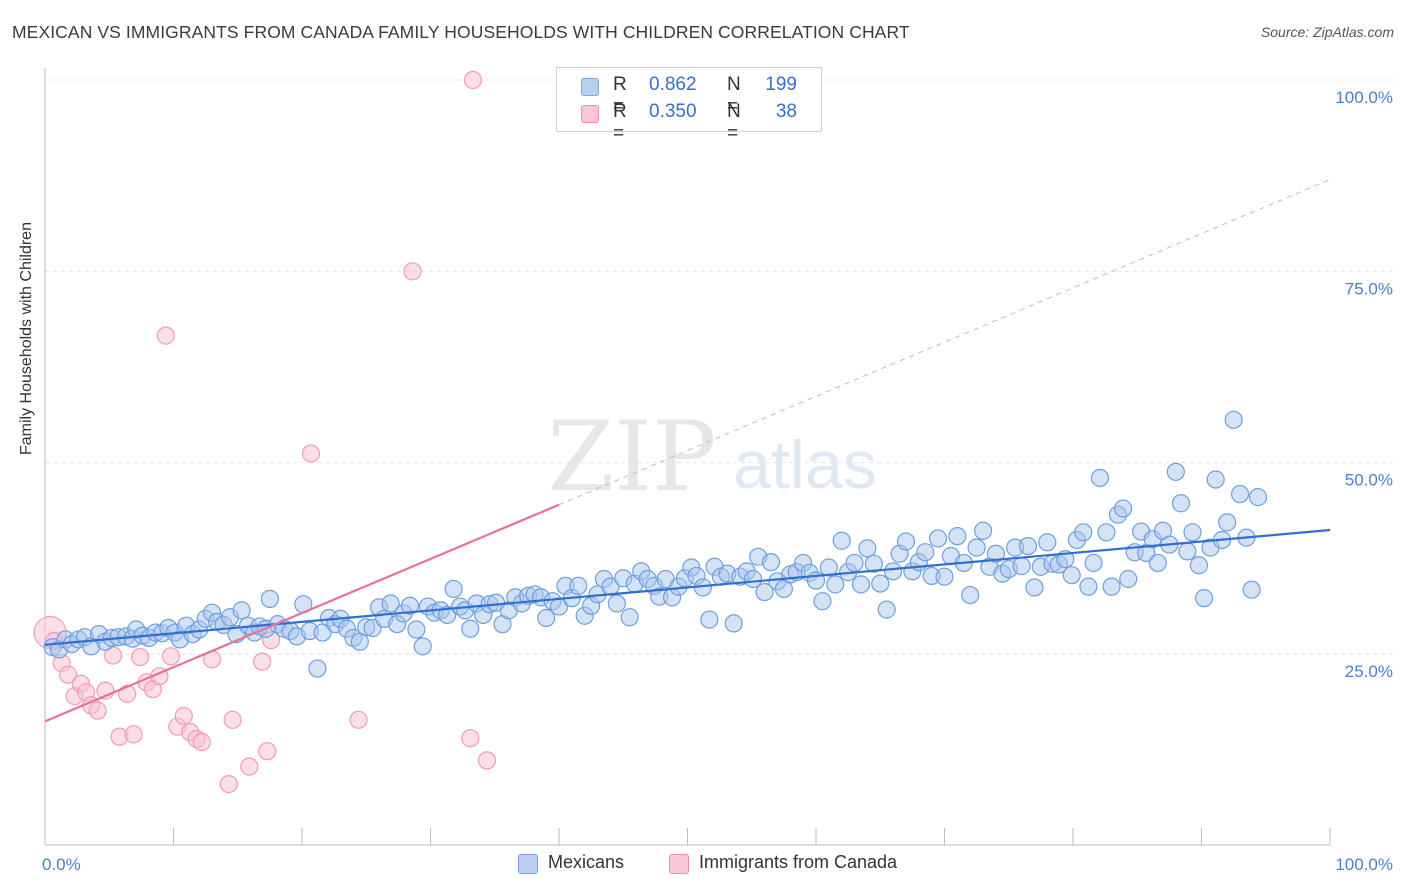 The width and height of the screenshot is (1406, 892). I want to click on legend-label: Immigrants from Canada, so click(798, 862).